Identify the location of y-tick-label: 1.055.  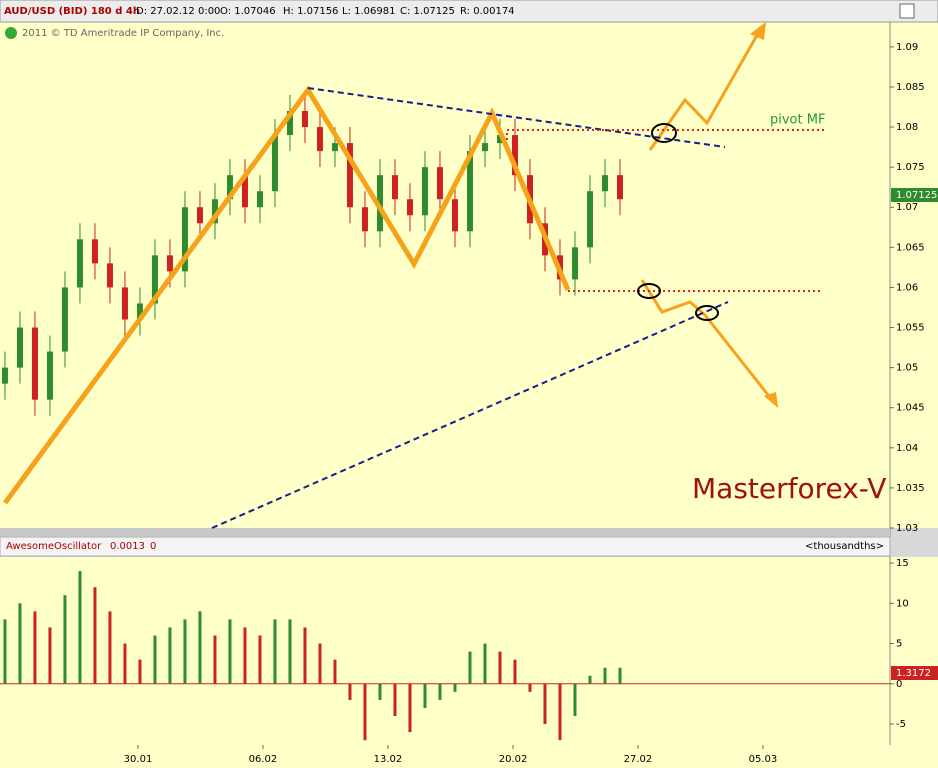
(910, 328).